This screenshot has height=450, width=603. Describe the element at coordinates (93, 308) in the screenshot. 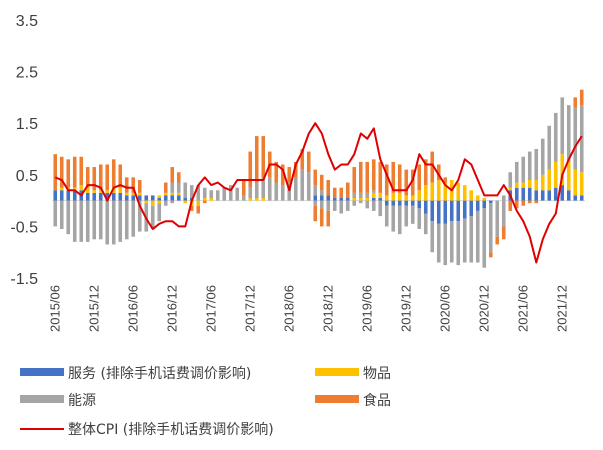

I see `x-tick-label: 2015/12` at that location.